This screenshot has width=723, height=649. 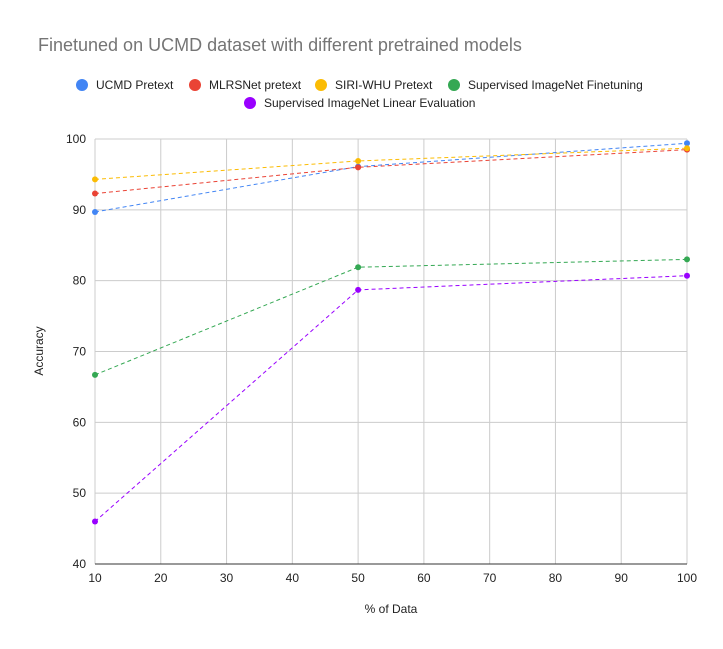 I want to click on series-line-ucmd-pretext, so click(x=391, y=177).